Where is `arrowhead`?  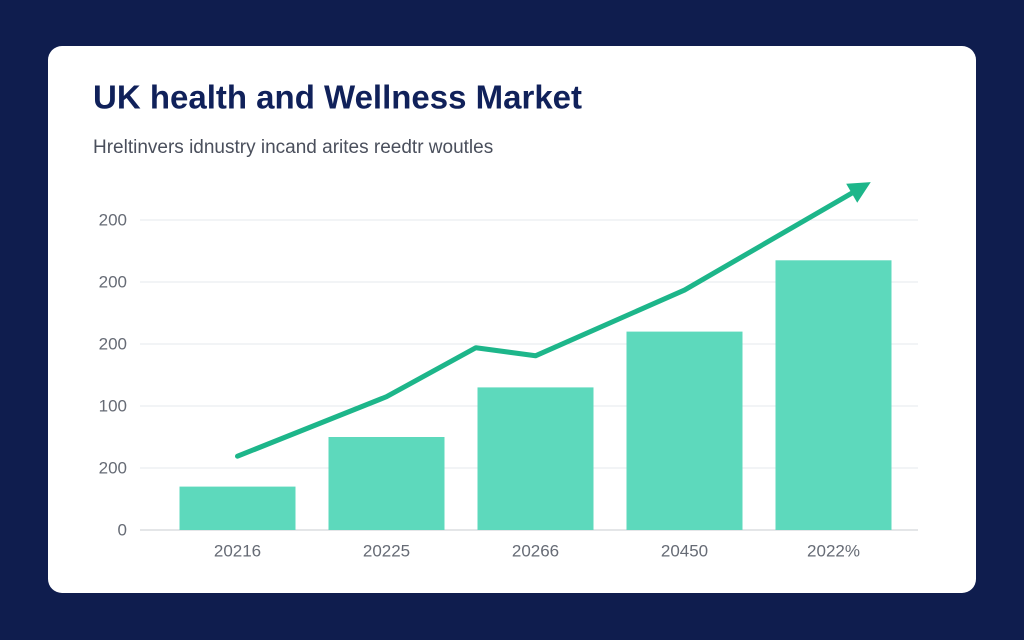
arrowhead is located at coordinates (858, 192).